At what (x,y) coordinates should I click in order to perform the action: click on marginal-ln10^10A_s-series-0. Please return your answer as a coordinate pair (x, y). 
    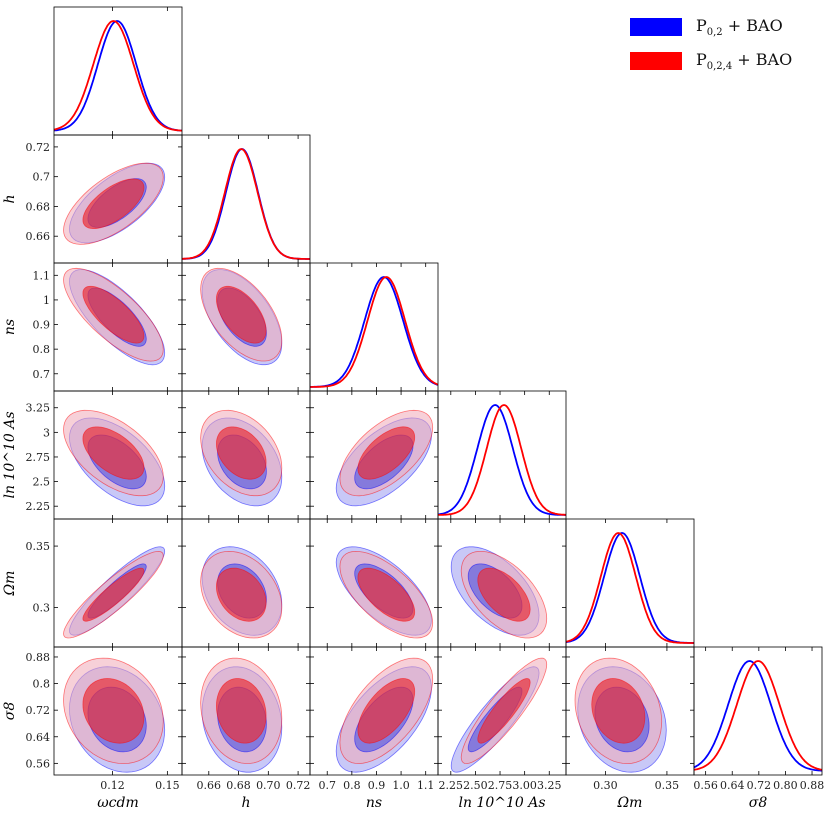
    Looking at the image, I should click on (502, 460).